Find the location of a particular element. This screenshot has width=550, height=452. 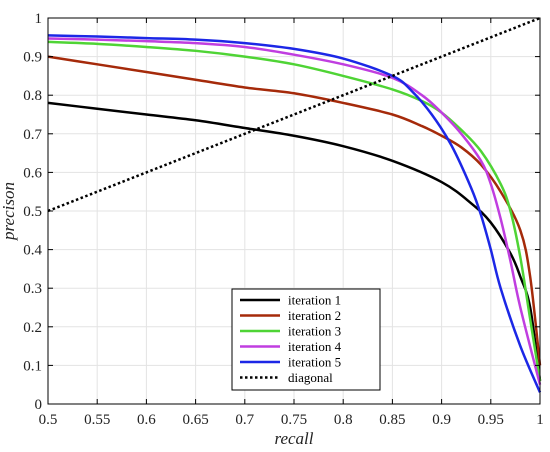

x-tick-label: 0.65 is located at coordinates (195, 420).